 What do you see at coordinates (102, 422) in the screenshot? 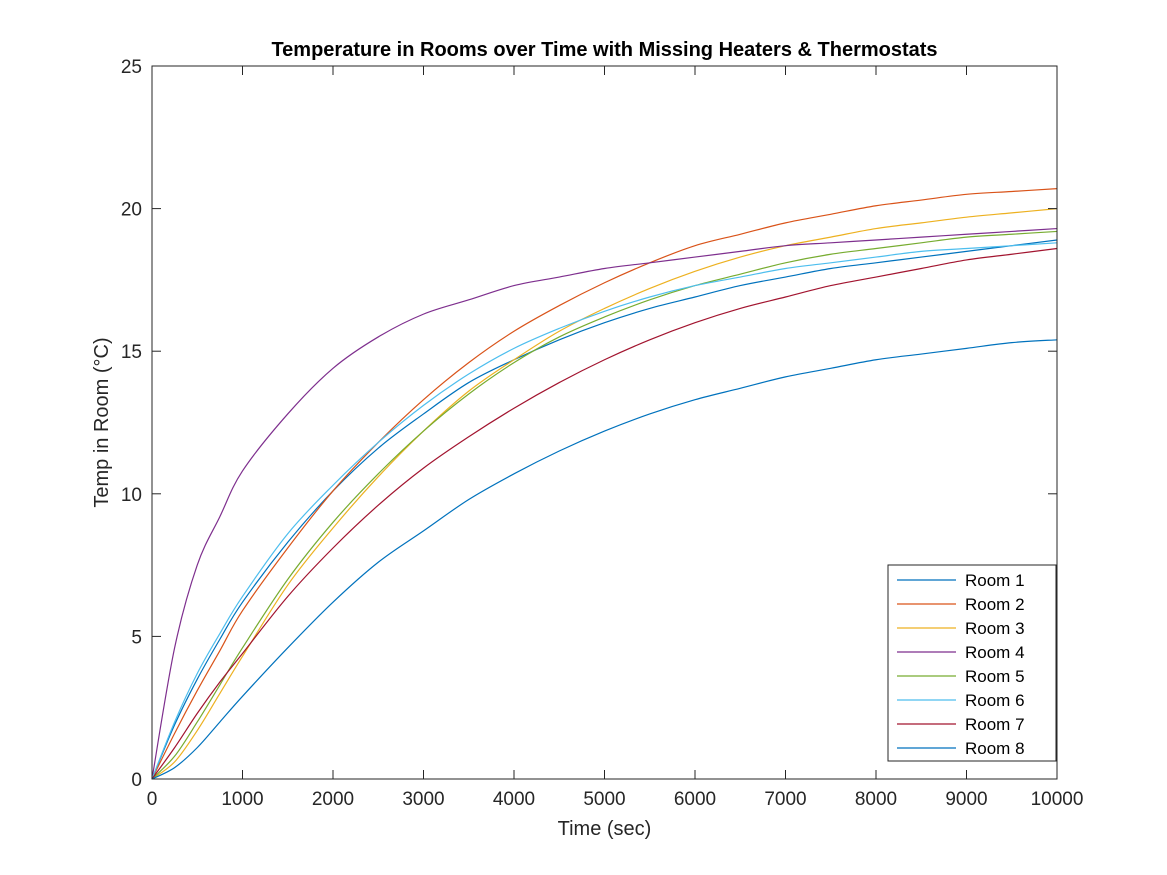
I see `y-axis-title: Temp in Room (°C)` at bounding box center [102, 422].